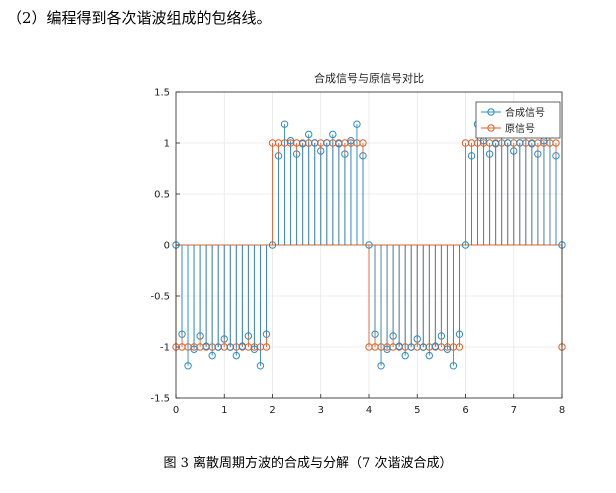 The width and height of the screenshot is (616, 493). I want to click on legend: 合成信号 原信号, so click(518, 120).